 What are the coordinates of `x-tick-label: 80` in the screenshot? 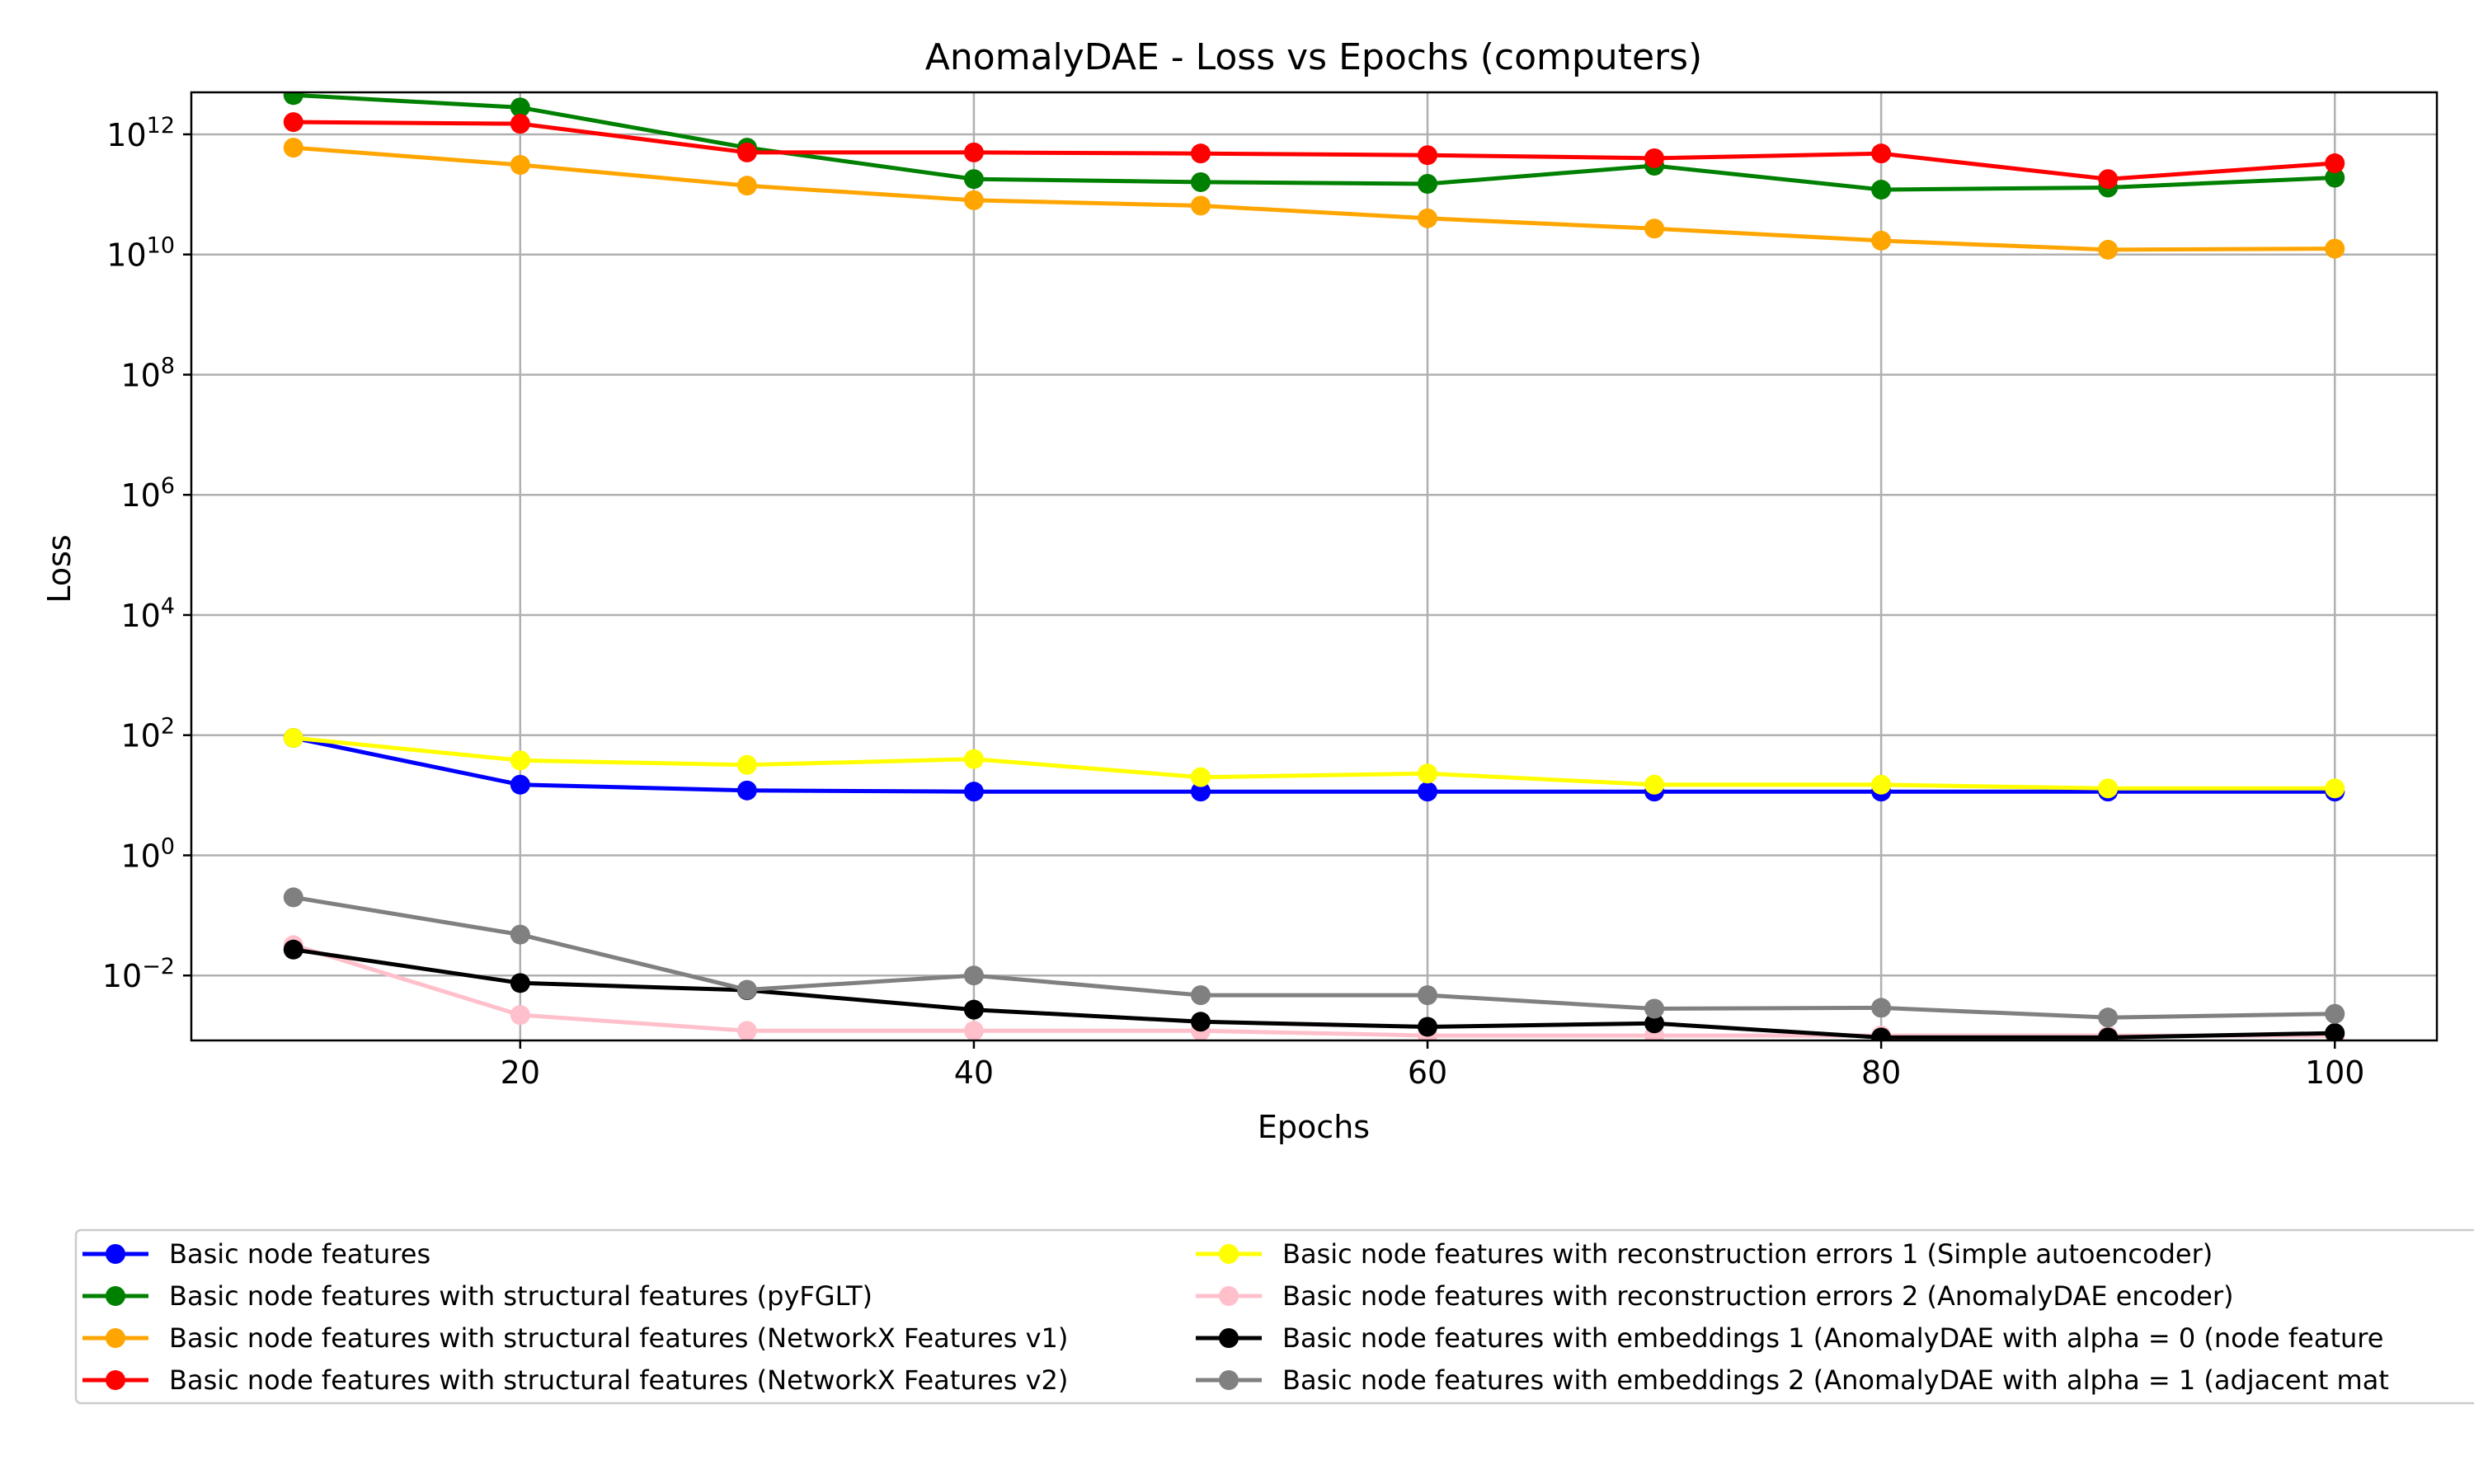 It's located at (1881, 1072).